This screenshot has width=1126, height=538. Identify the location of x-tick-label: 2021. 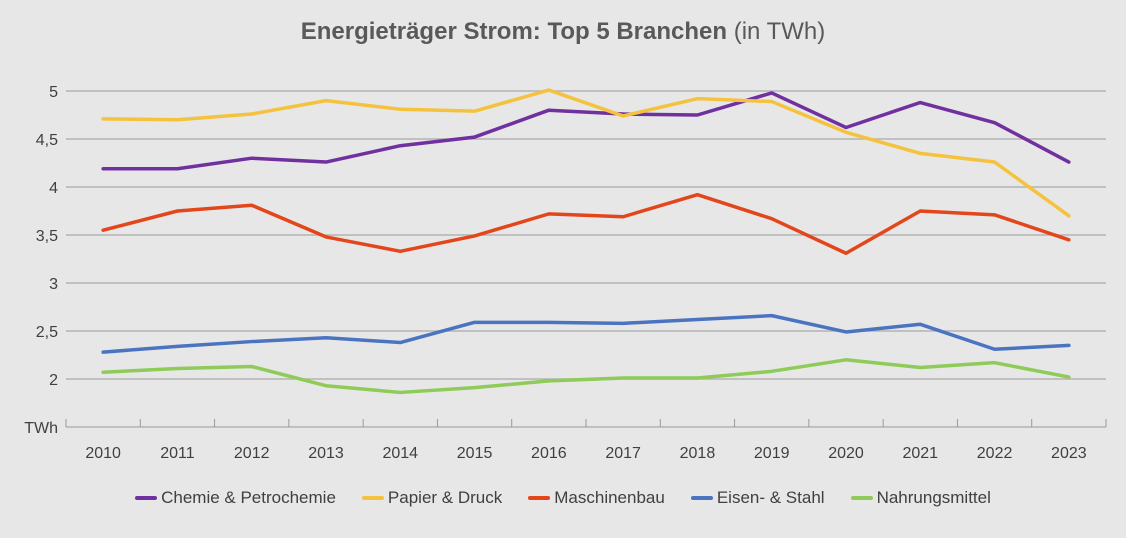
(920, 453).